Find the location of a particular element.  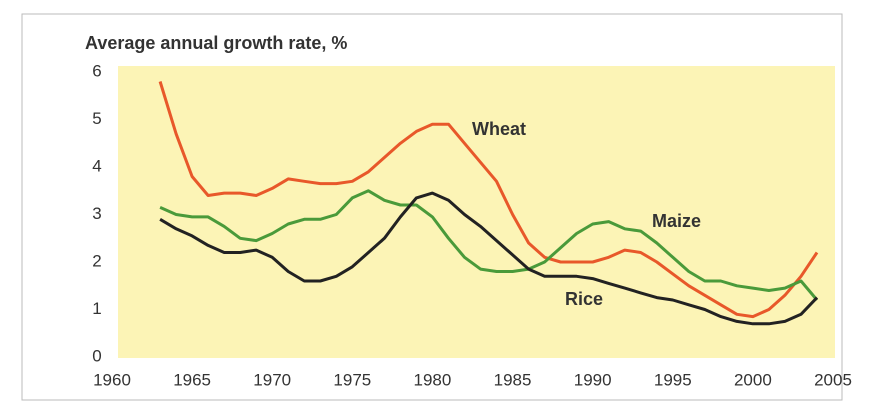

y-axis-label: Average annual growth rate, % is located at coordinates (216, 43).